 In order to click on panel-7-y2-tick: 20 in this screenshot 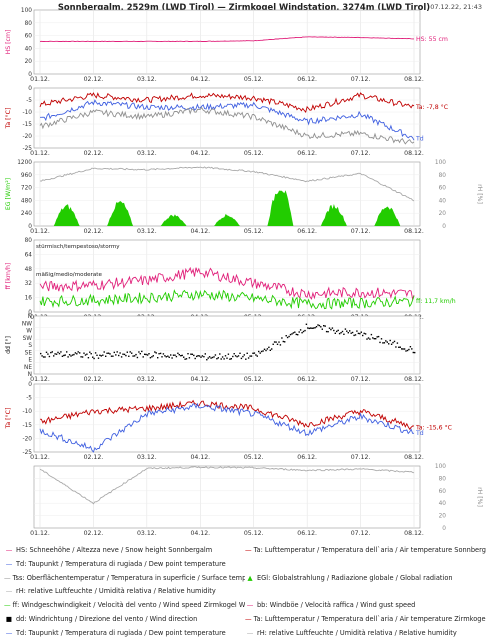, I will do `click(443, 517)`.